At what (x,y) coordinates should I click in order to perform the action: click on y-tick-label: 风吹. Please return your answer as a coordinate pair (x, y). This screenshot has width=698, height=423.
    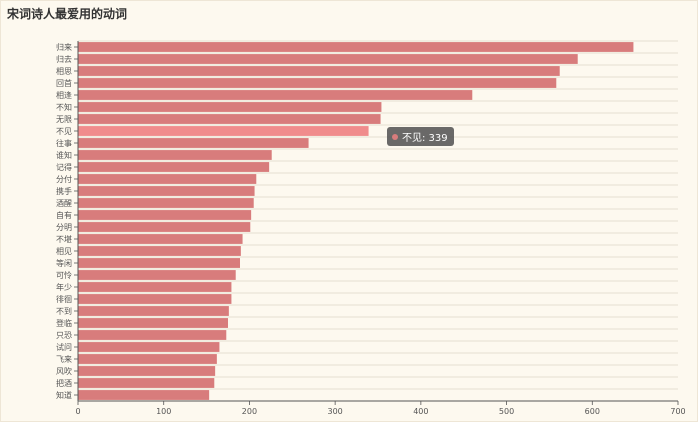
    Looking at the image, I should click on (64, 371).